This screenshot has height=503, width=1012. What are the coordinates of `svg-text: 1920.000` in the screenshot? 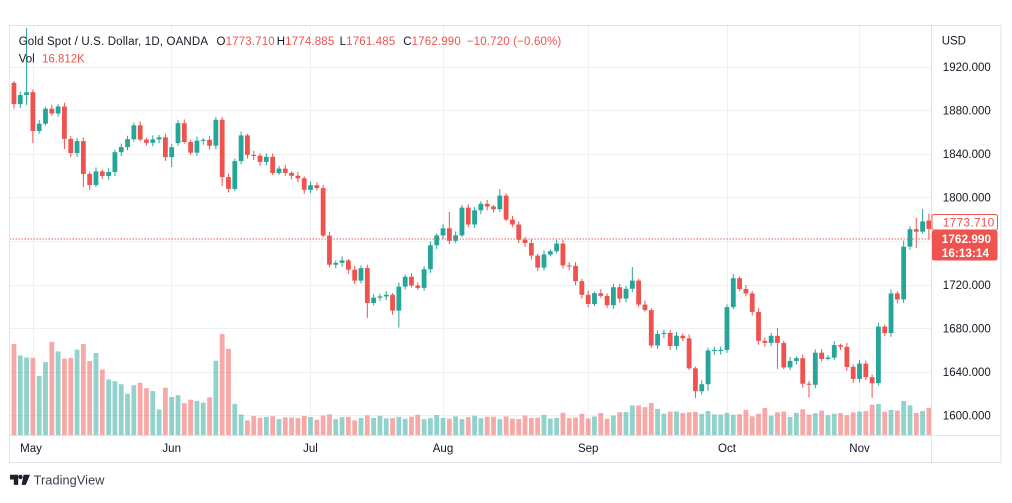 It's located at (967, 68).